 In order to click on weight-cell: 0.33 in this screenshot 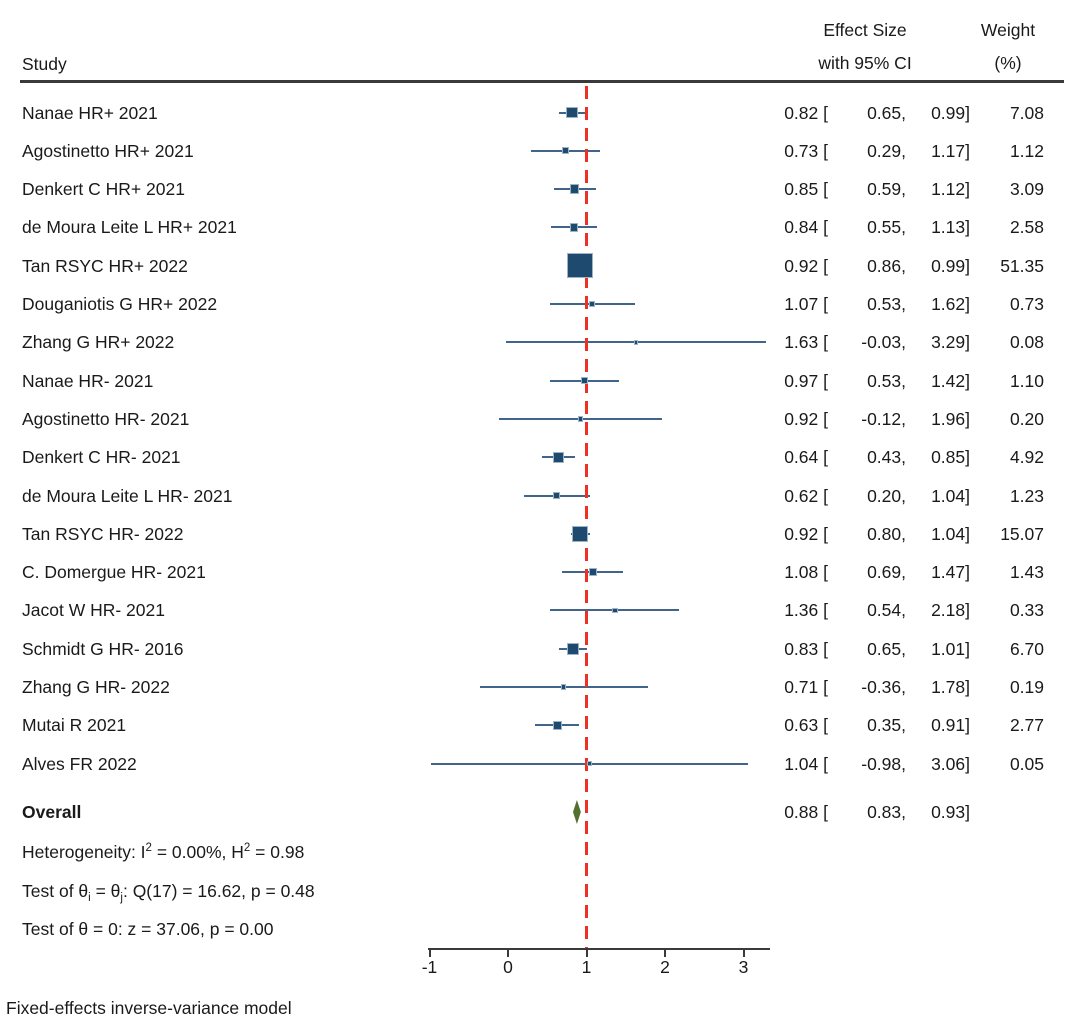, I will do `click(1026, 610)`.